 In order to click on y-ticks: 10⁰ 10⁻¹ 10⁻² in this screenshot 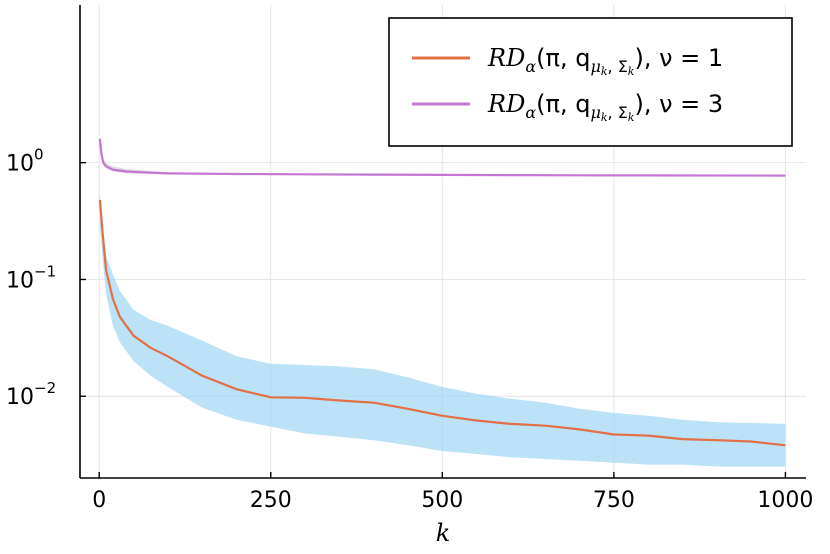, I will do `click(46, 278)`.